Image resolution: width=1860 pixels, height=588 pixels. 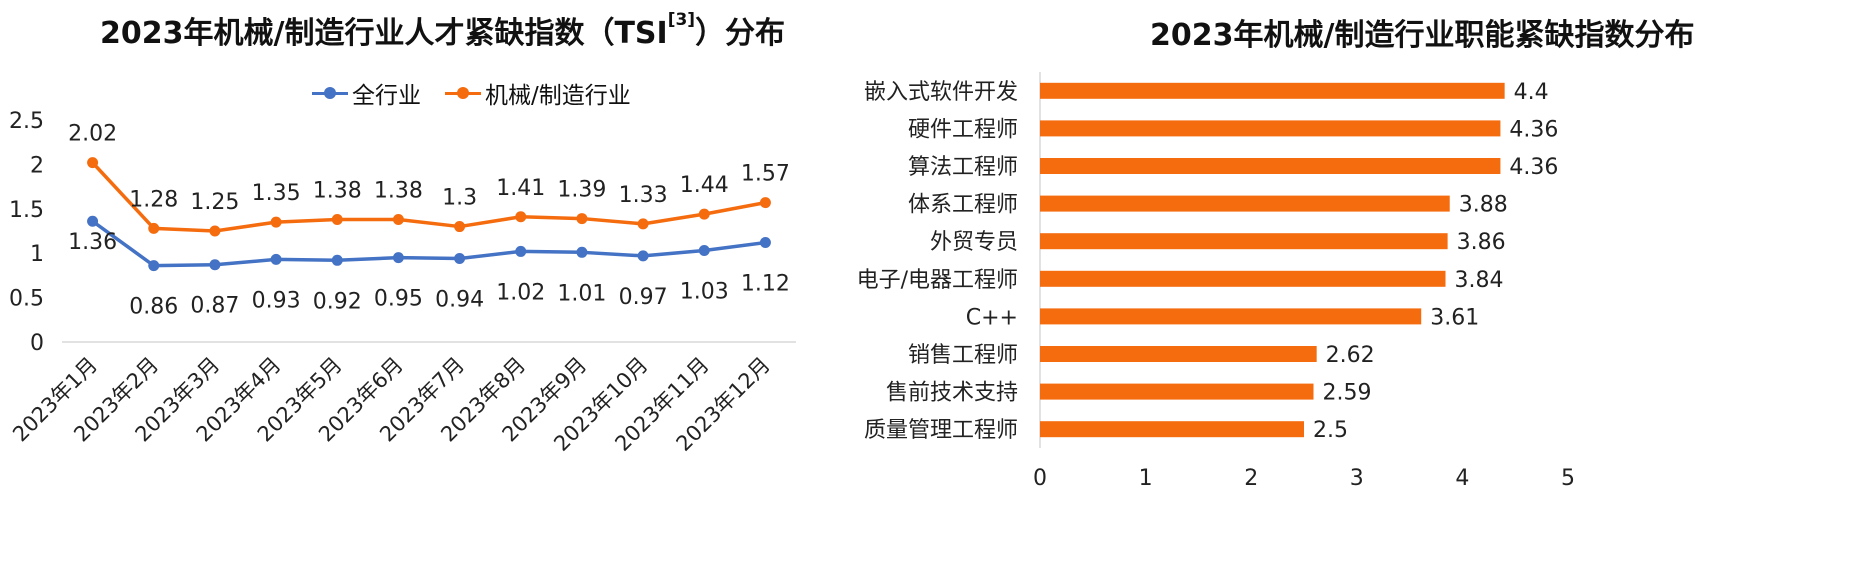 I want to click on bar-chart-title: 2023年机械/制造行业职能紧缺指数分布, so click(x=1422, y=35).